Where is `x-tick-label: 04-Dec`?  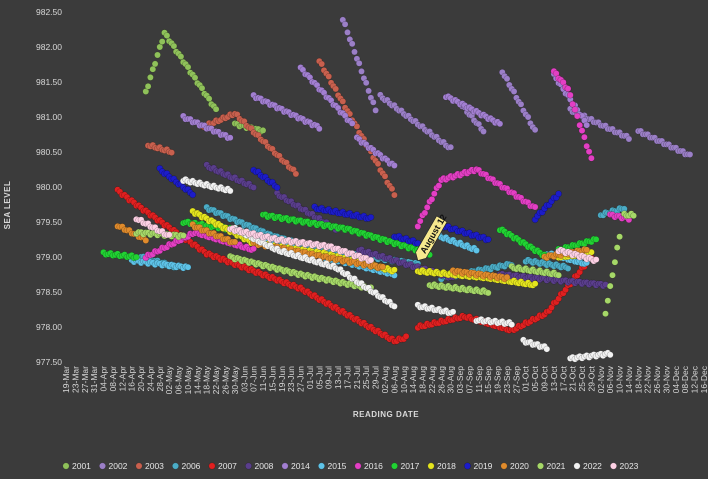
x-tick-label: 04-Dec is located at coordinates (676, 379).